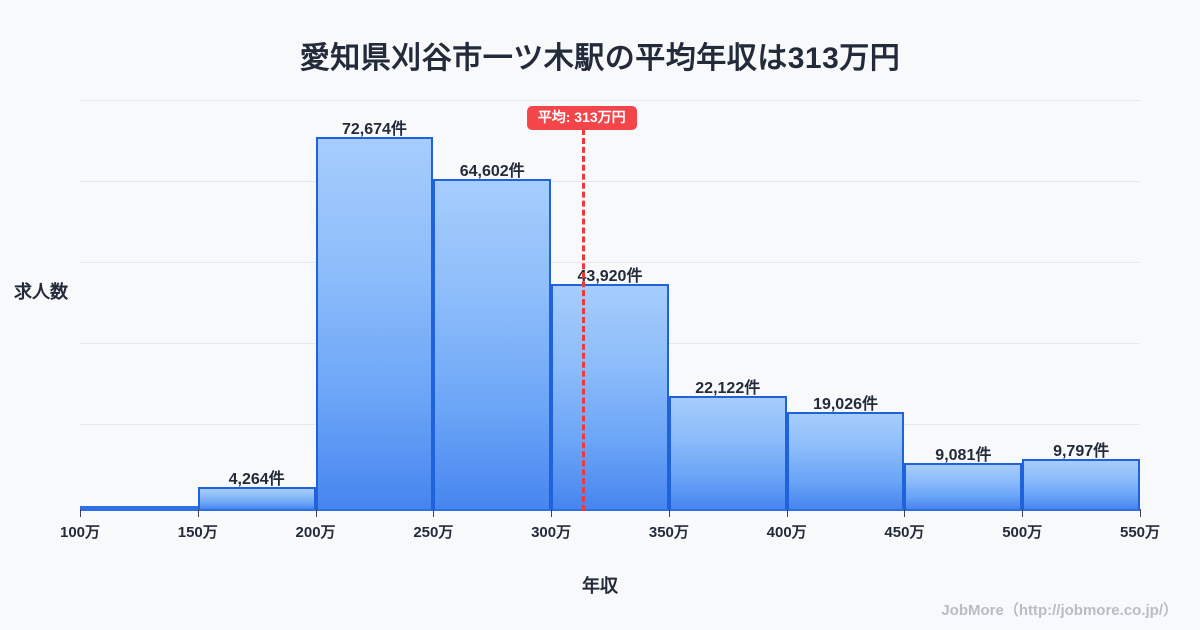 The width and height of the screenshot is (1200, 630). Describe the element at coordinates (1081, 451) in the screenshot. I see `bar-value-label: 9,797件` at that location.